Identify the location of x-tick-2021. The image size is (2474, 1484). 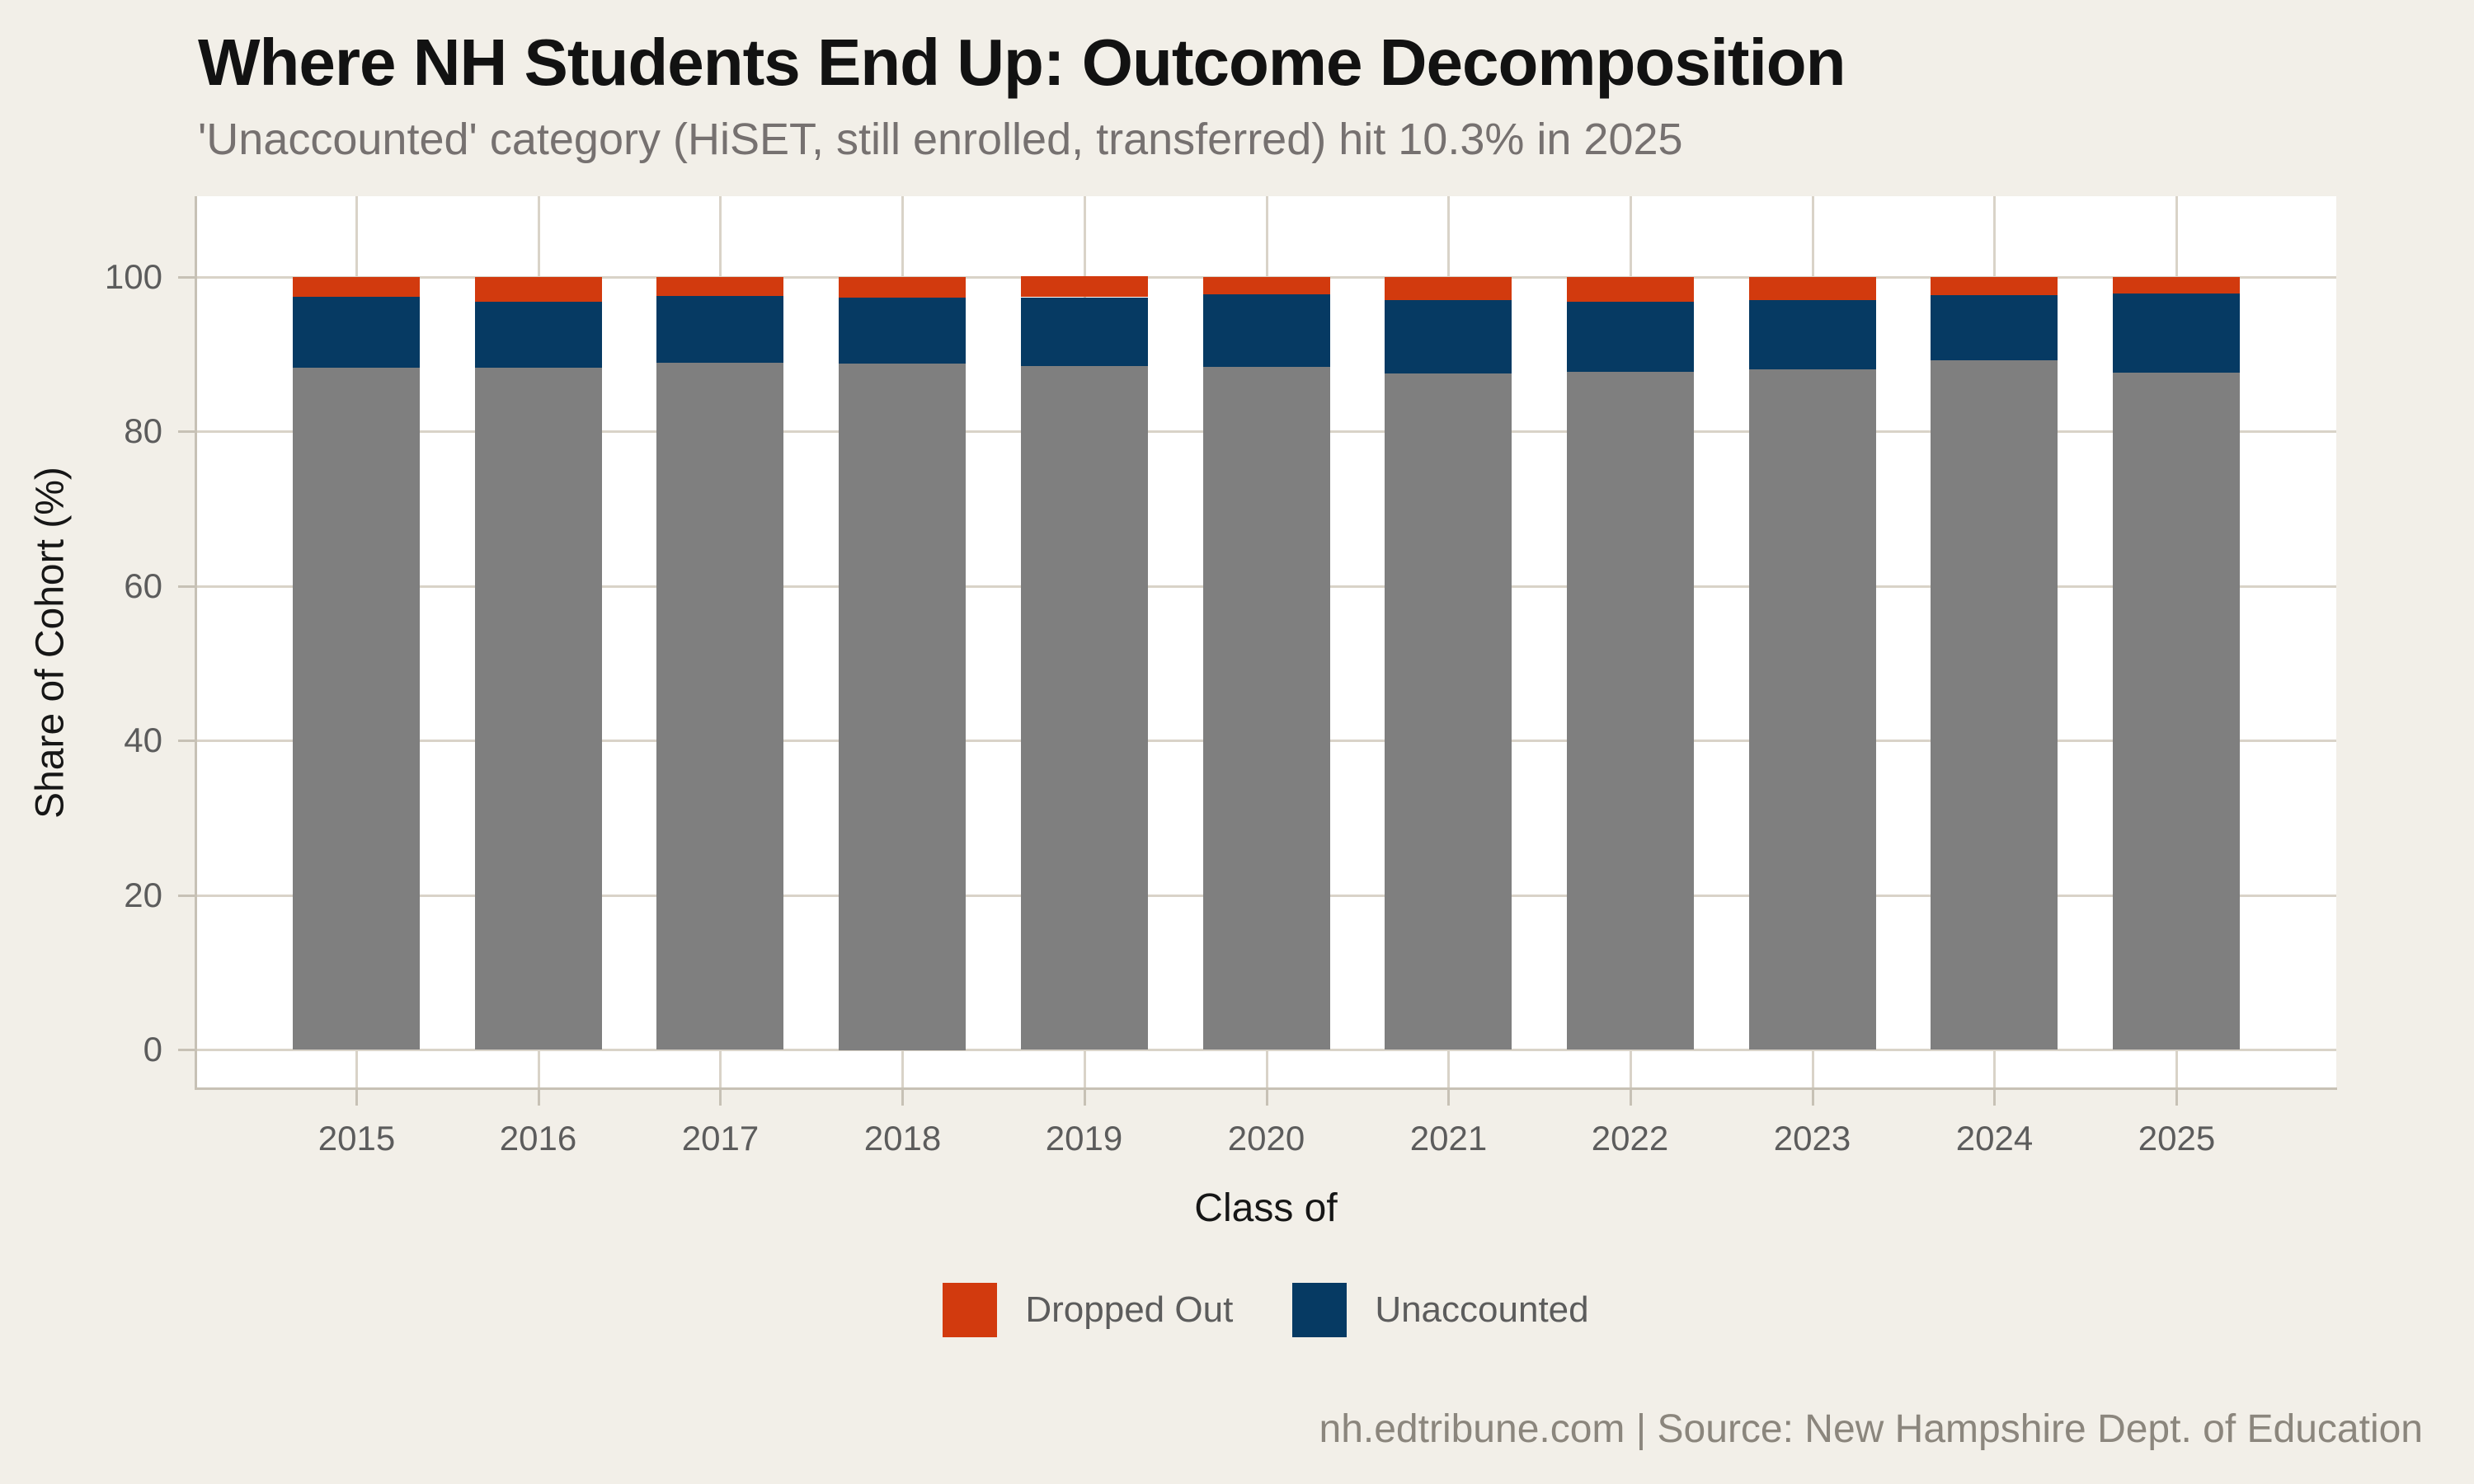
(1448, 1097).